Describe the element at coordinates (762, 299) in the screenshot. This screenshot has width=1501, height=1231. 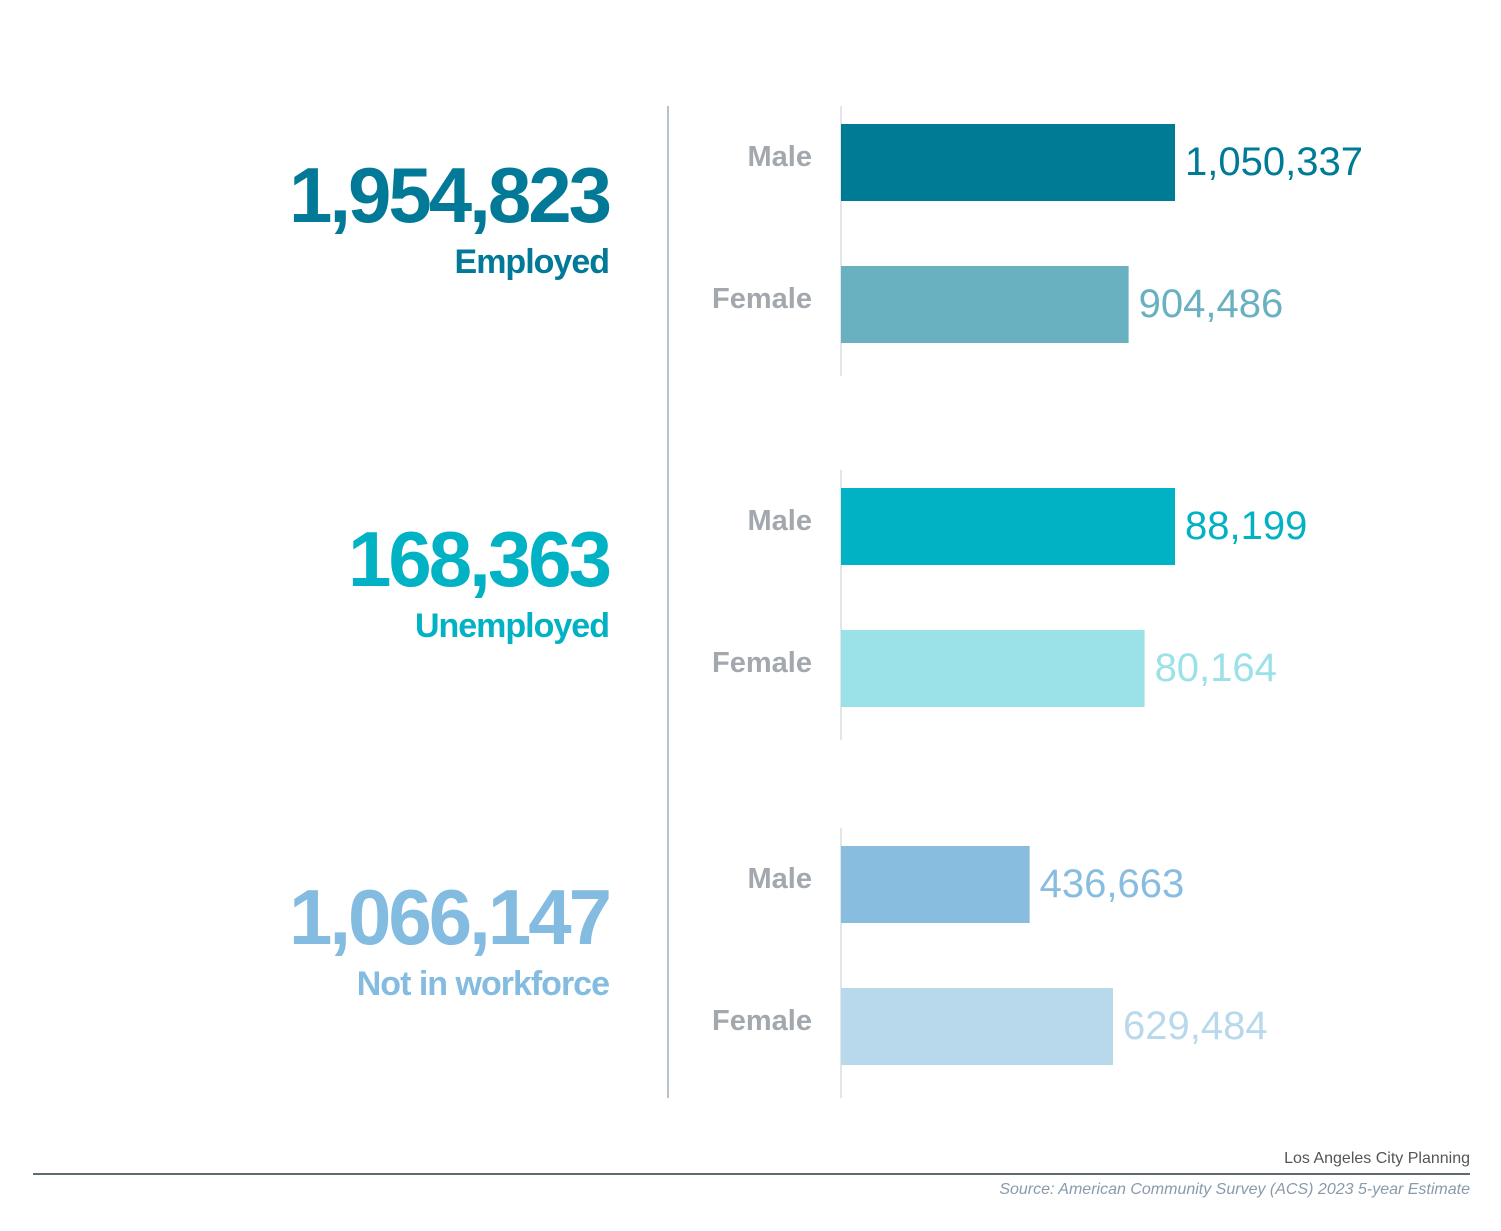
I see `employed-female-category-label: Female` at that location.